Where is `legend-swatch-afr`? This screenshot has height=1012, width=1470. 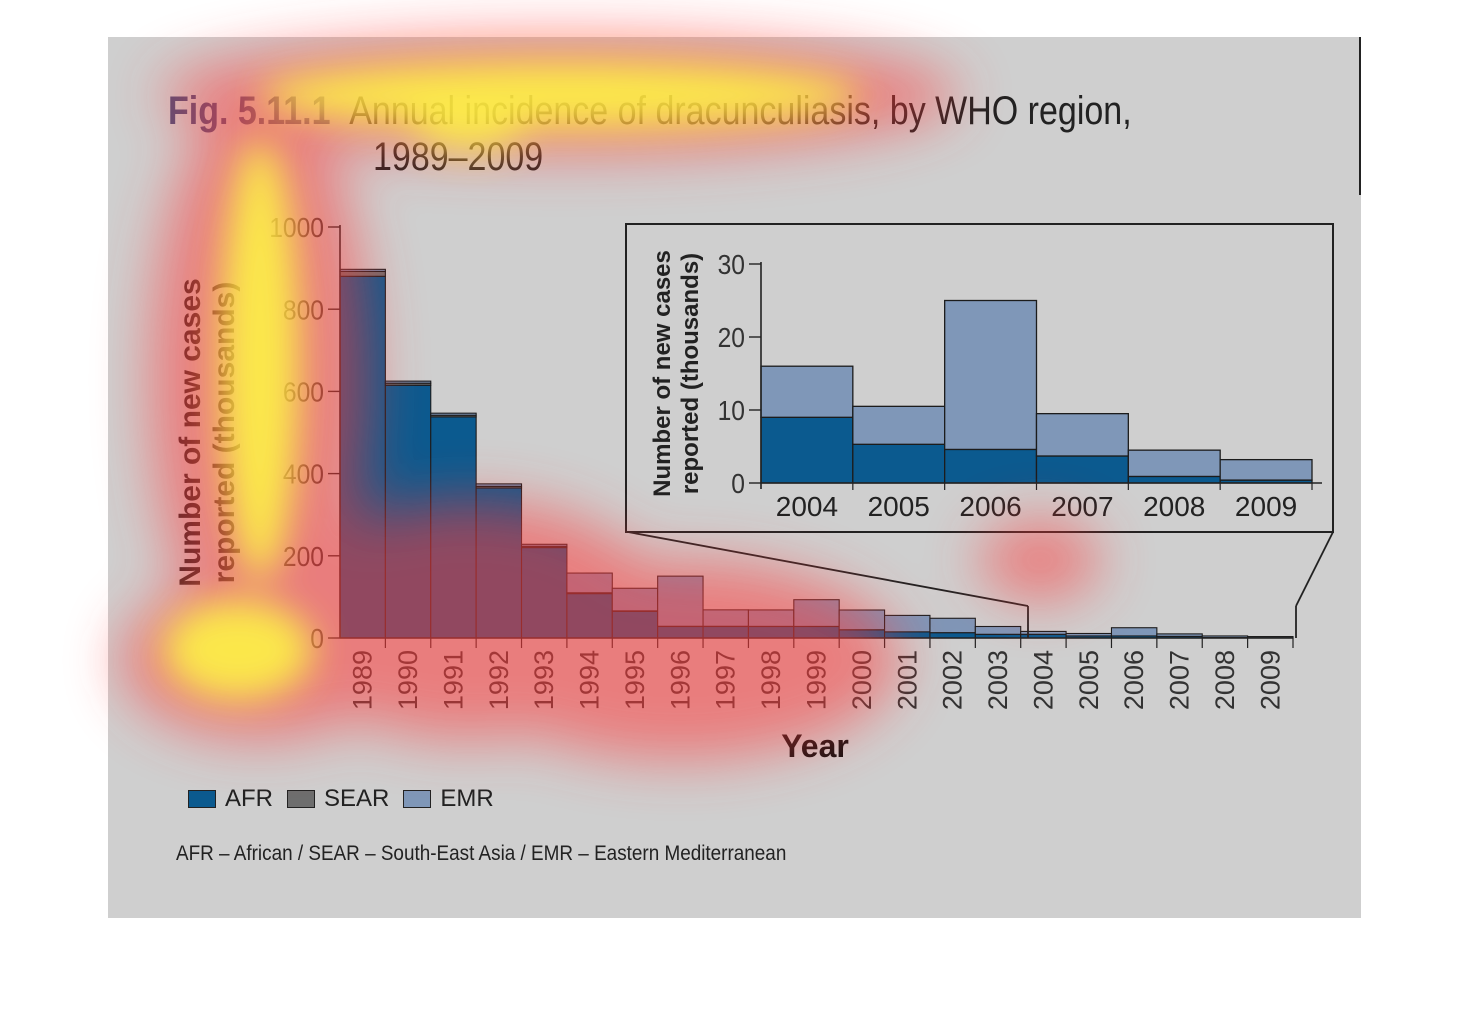
legend-swatch-afr is located at coordinates (202, 799).